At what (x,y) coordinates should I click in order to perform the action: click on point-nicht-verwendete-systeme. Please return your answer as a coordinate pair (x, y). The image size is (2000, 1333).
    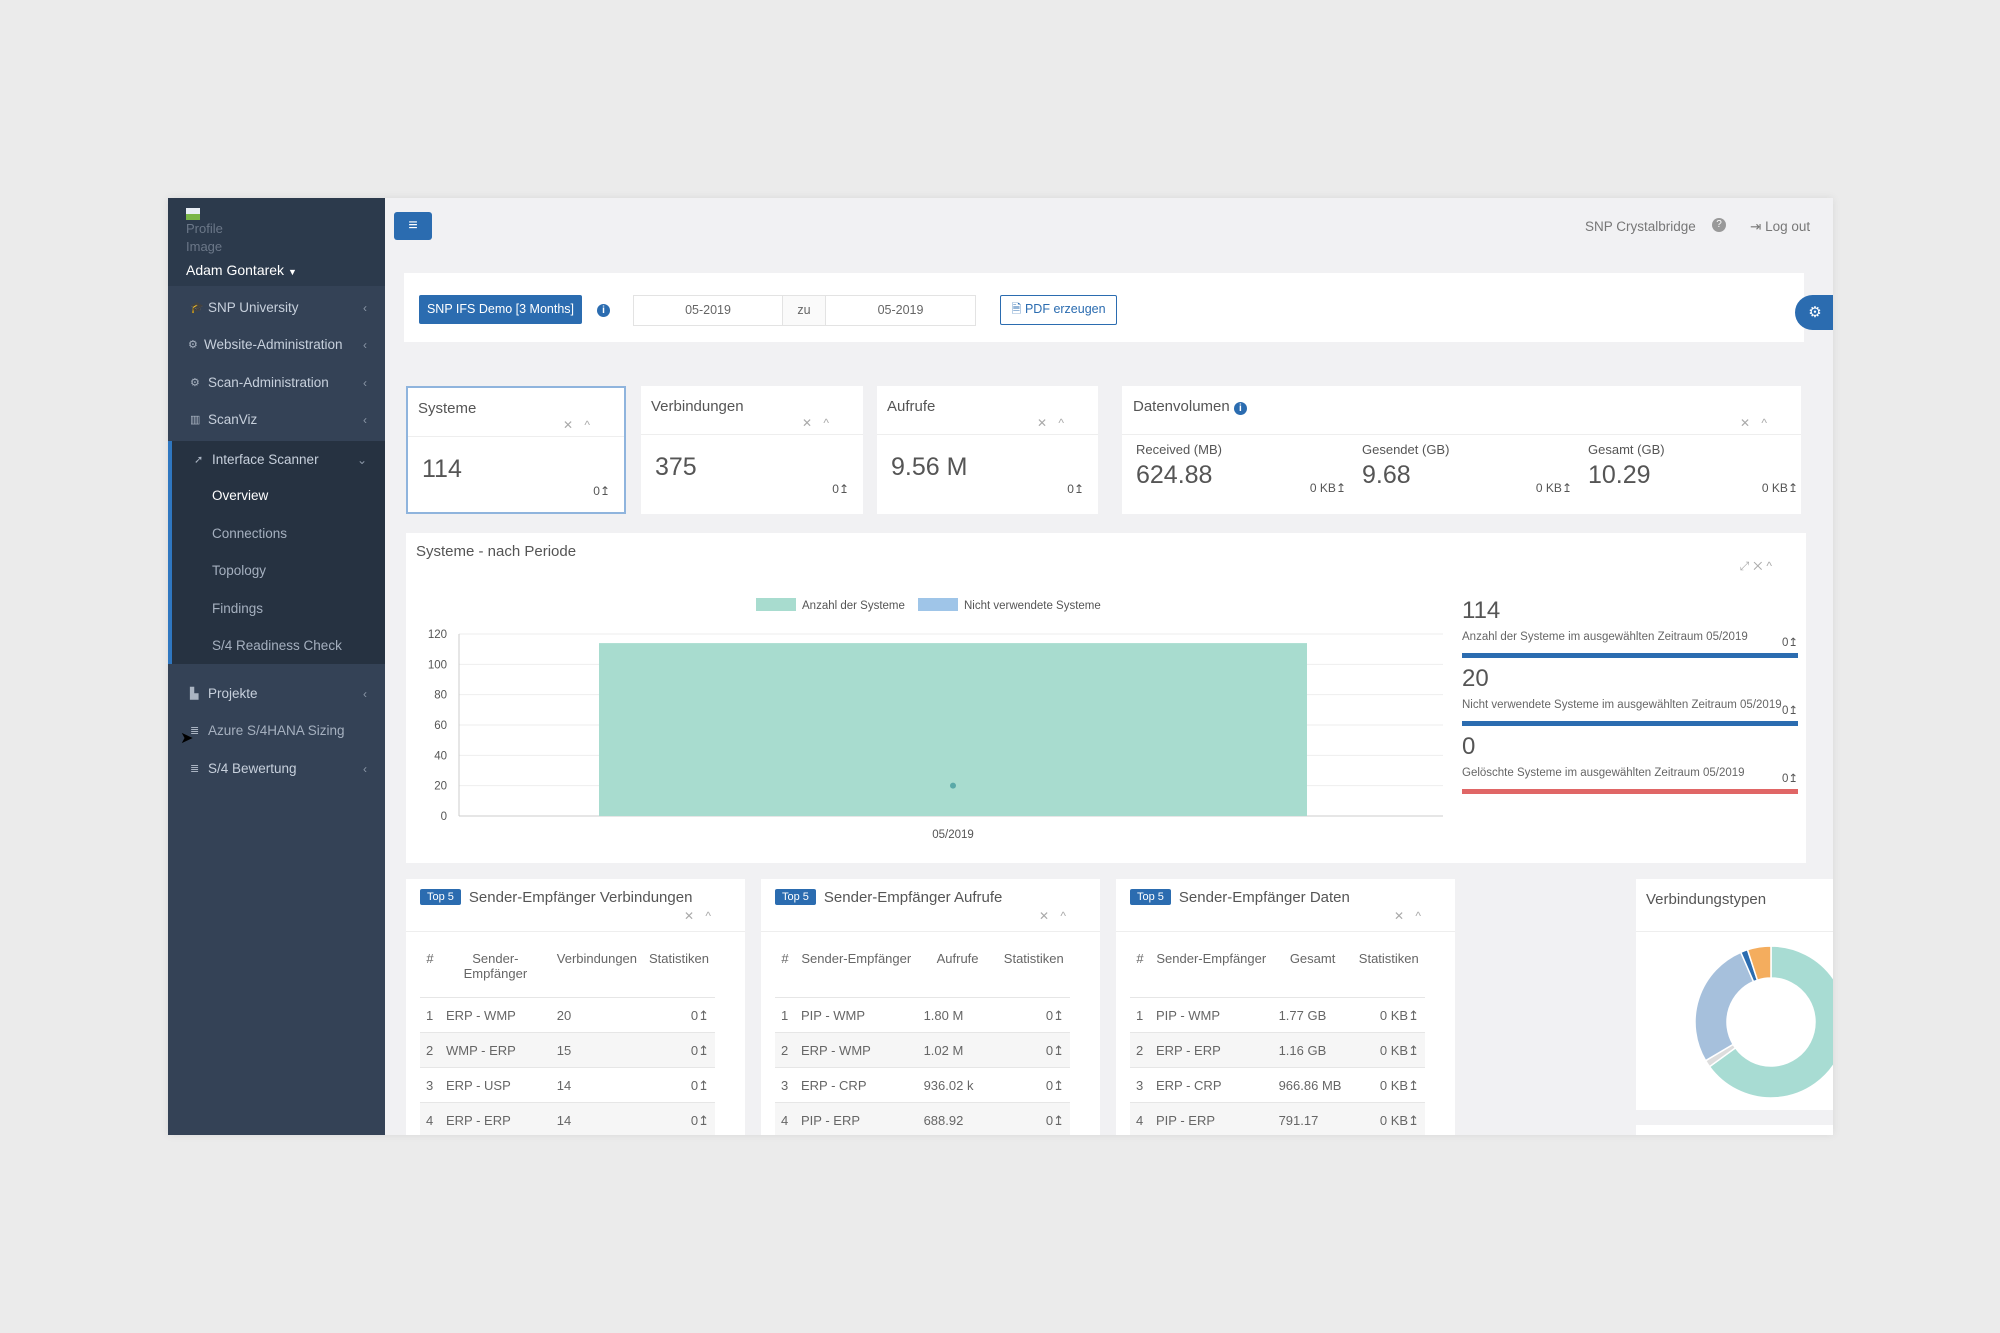
    Looking at the image, I should click on (953, 785).